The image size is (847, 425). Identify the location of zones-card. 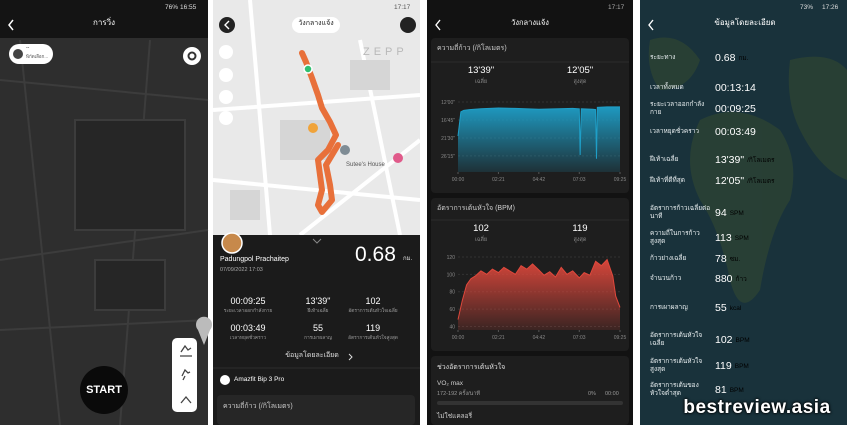
(530, 390).